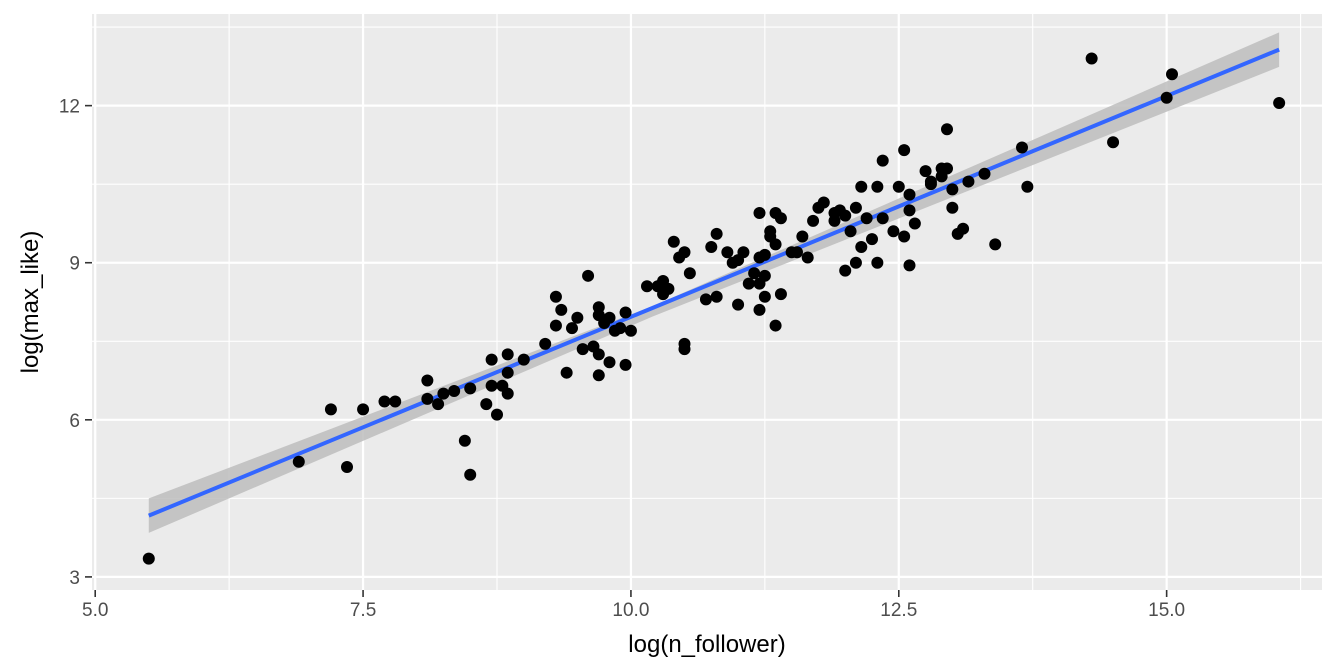 Image resolution: width=1344 pixels, height=672 pixels. What do you see at coordinates (706, 644) in the screenshot?
I see `x-axis-title: log(n_follower)` at bounding box center [706, 644].